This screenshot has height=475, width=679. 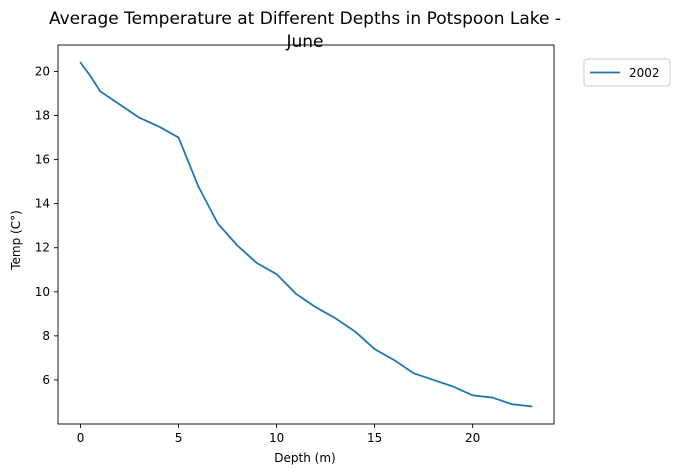 I want to click on legend-frame, so click(x=627, y=72).